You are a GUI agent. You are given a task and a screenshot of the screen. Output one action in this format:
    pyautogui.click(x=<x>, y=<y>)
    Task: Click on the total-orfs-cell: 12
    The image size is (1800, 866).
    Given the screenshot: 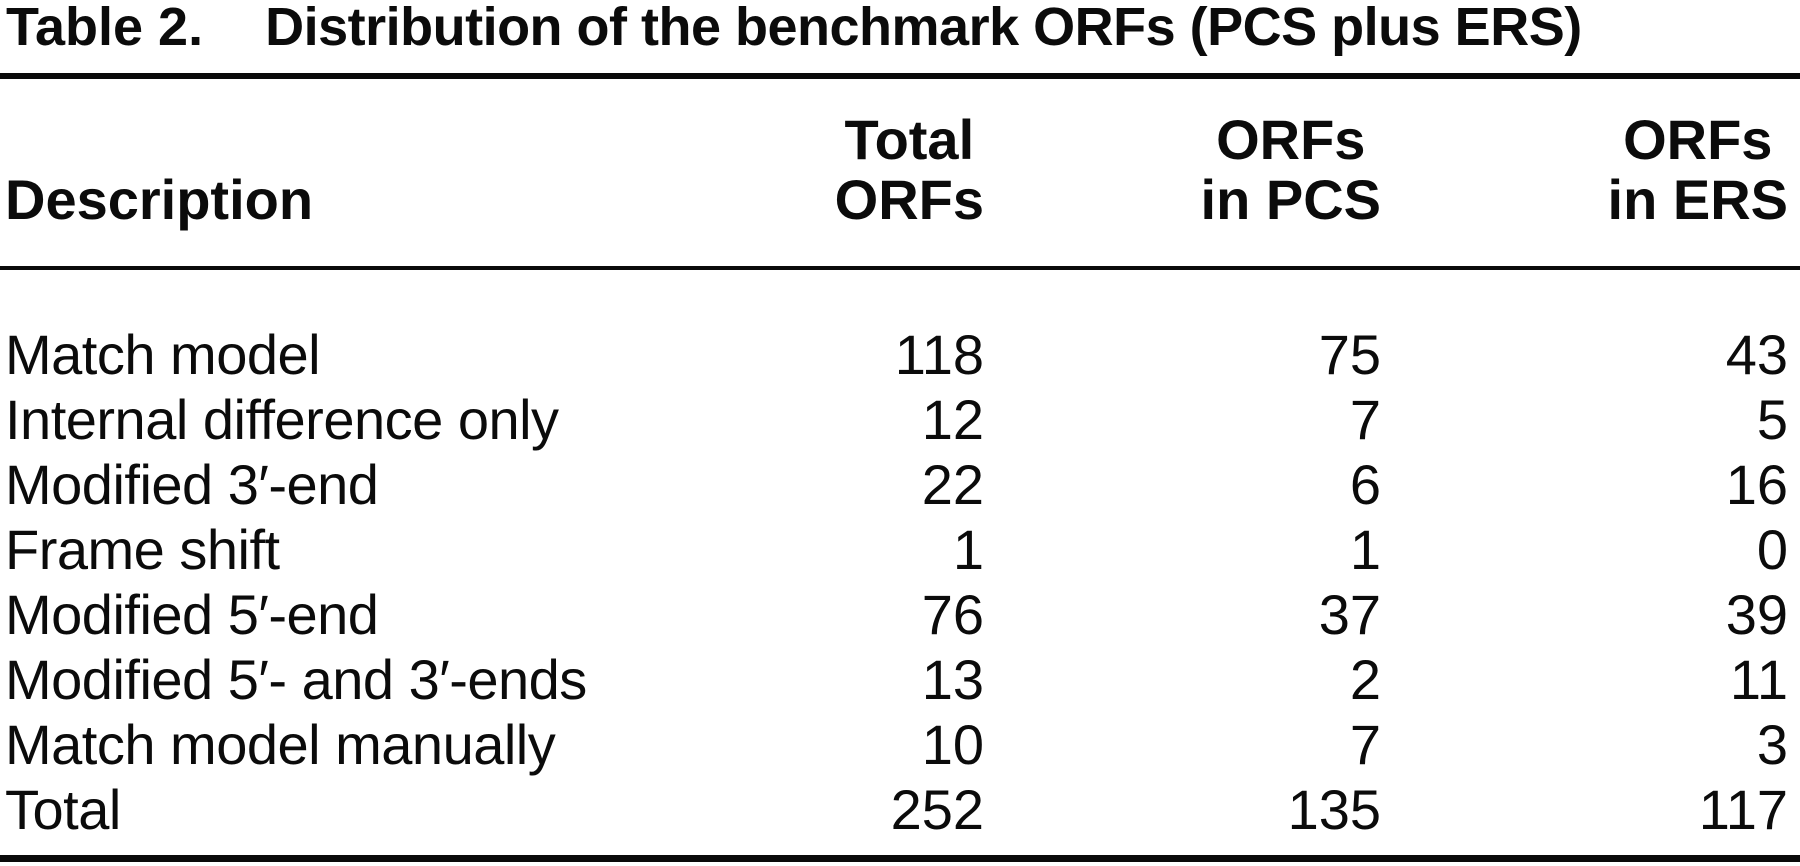 What is the action you would take?
    pyautogui.click(x=952, y=419)
    